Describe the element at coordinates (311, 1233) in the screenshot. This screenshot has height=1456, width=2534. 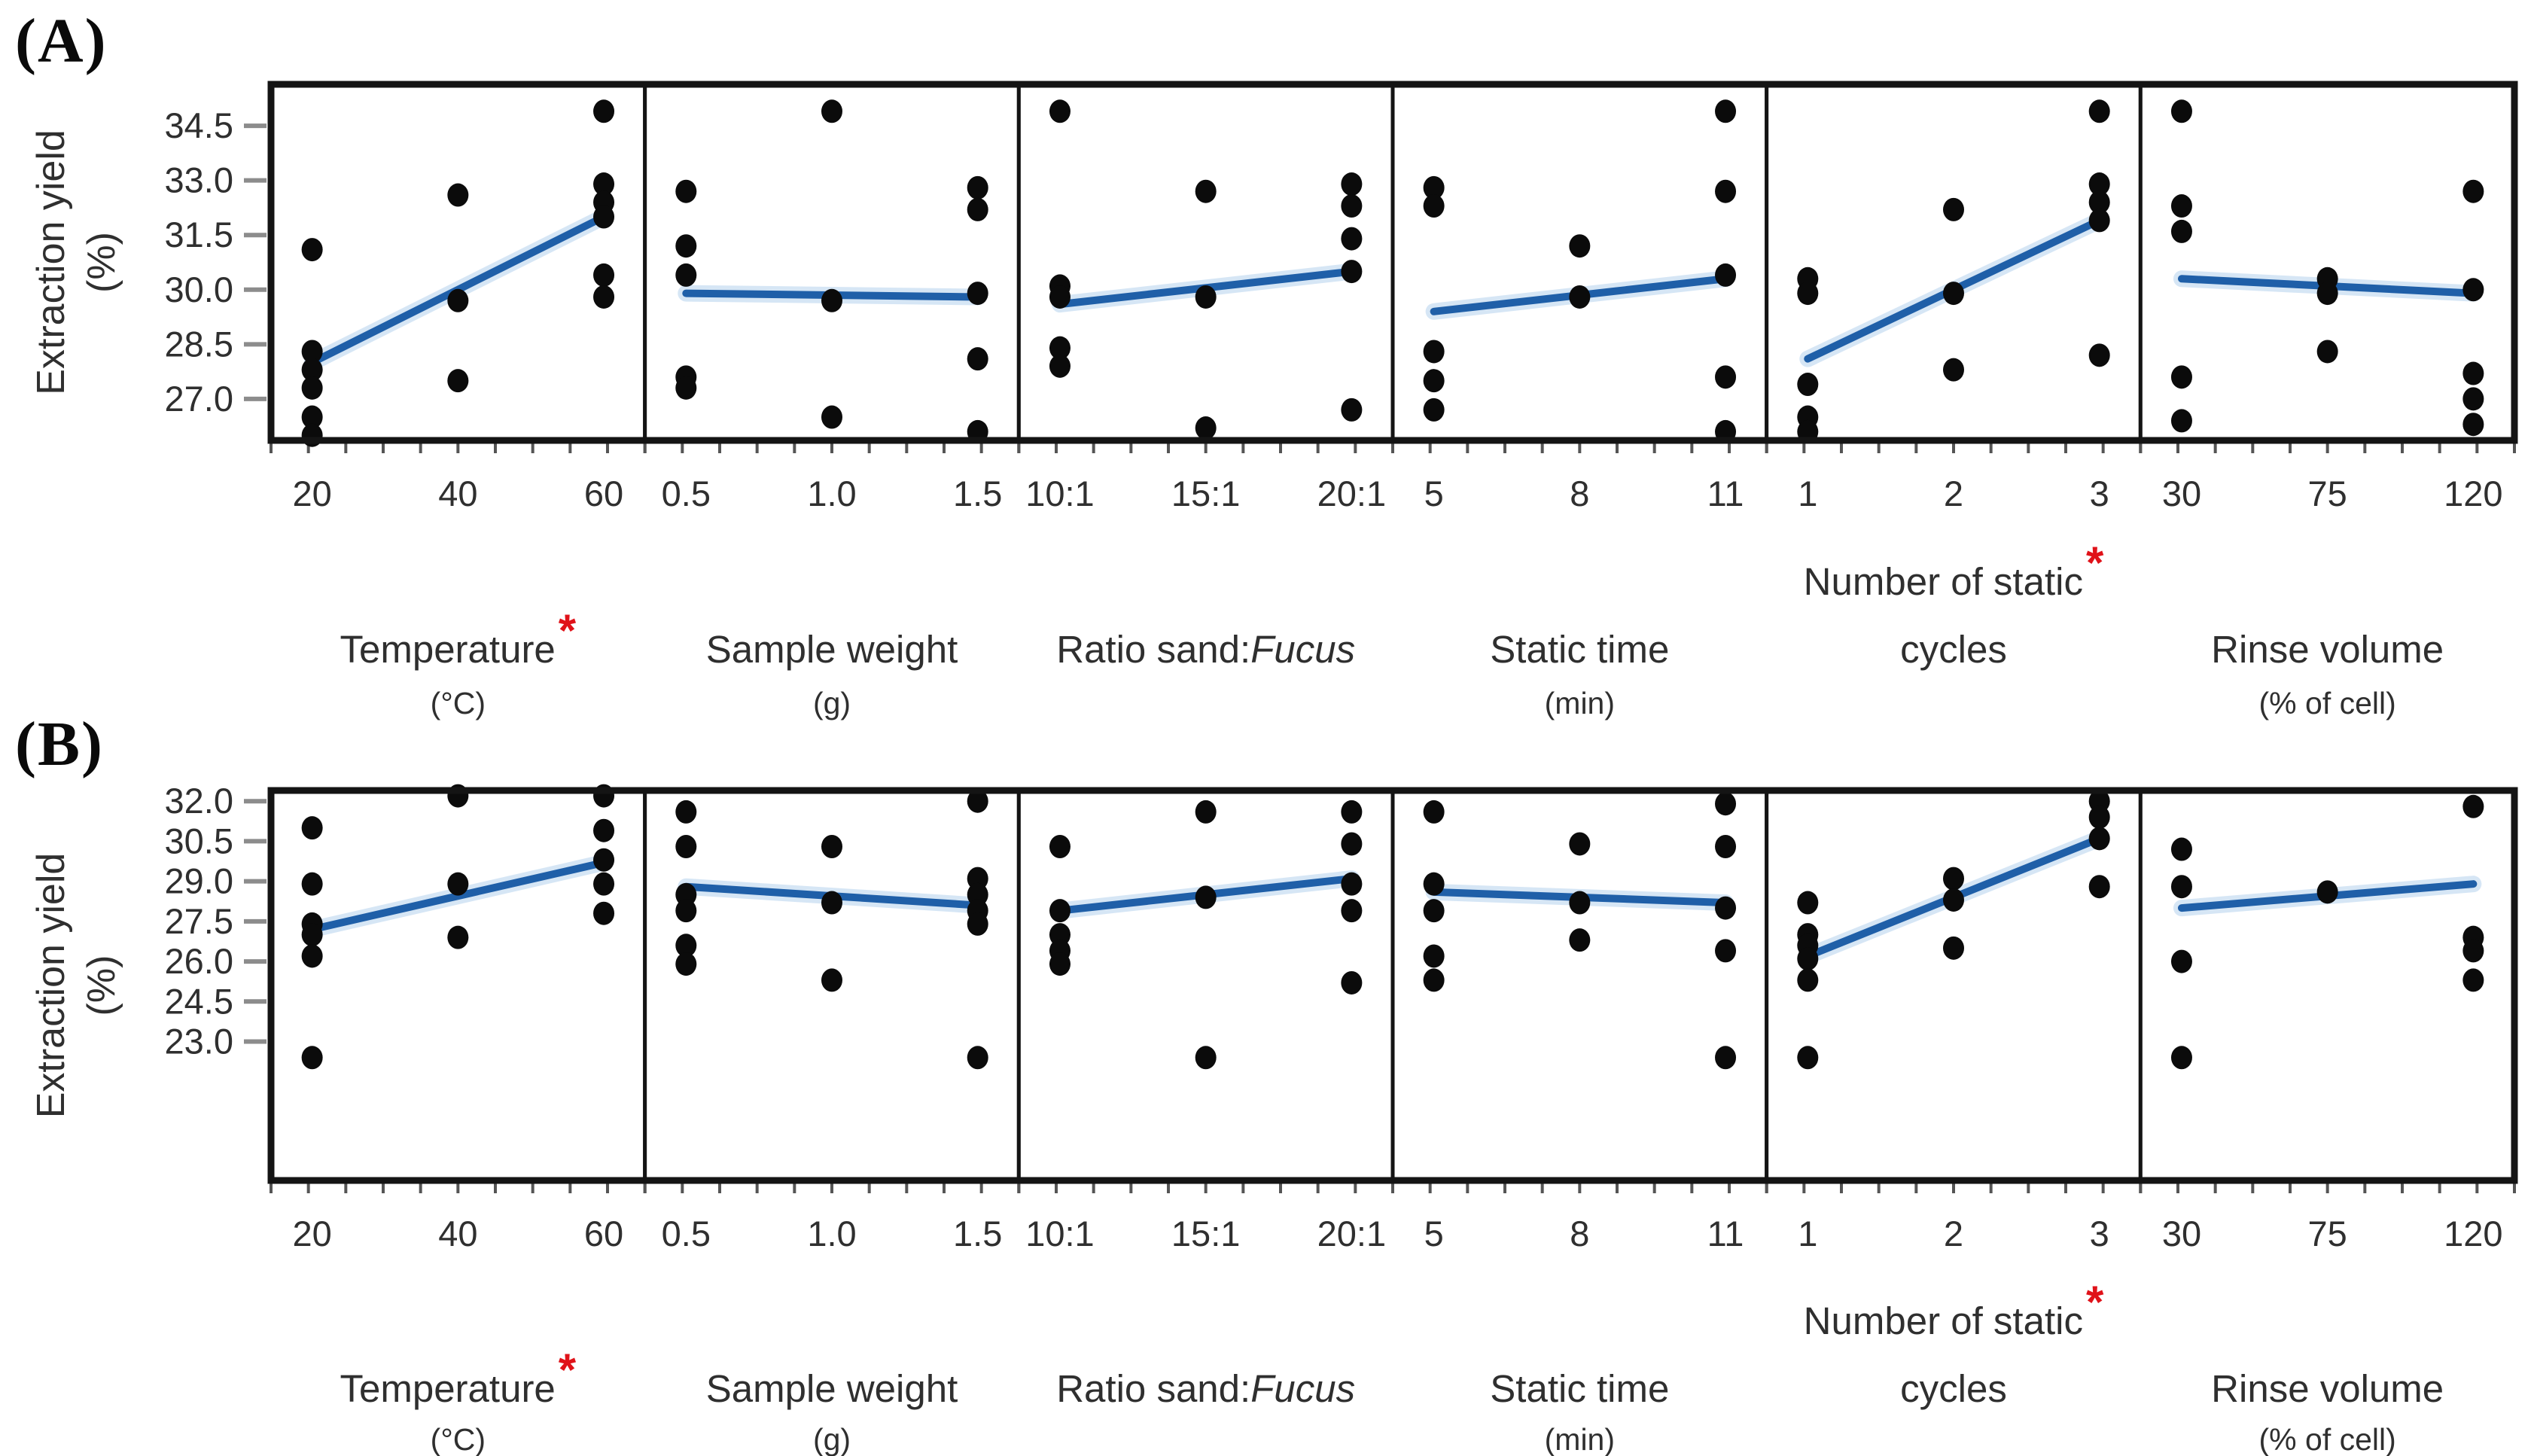
I see `x-tick-label: 20` at that location.